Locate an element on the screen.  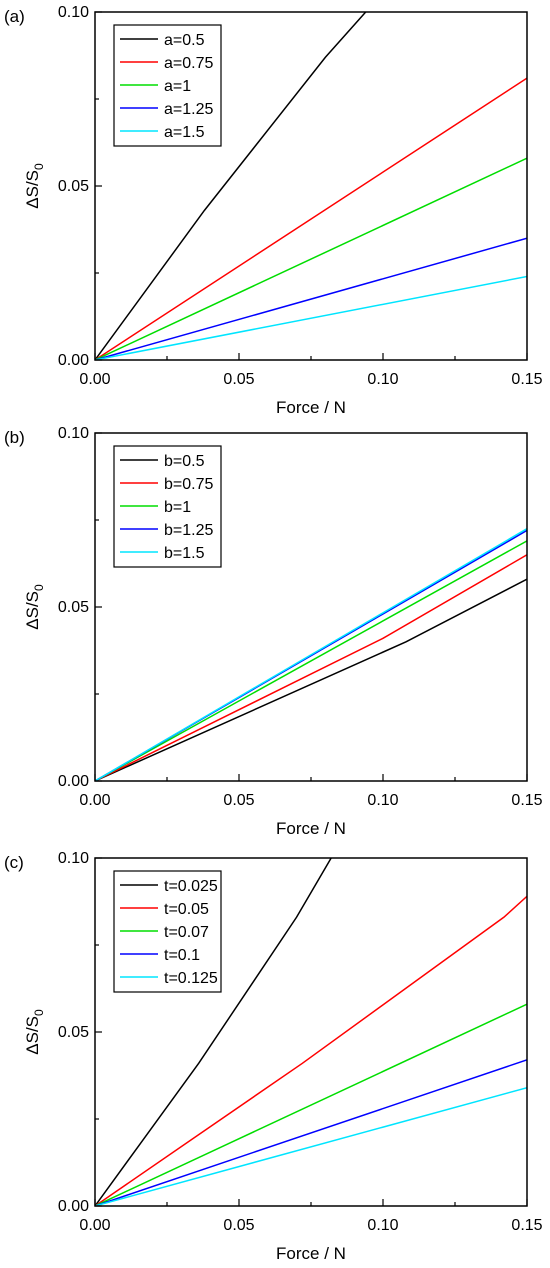
series-line-a=1.25 is located at coordinates (311, 298).